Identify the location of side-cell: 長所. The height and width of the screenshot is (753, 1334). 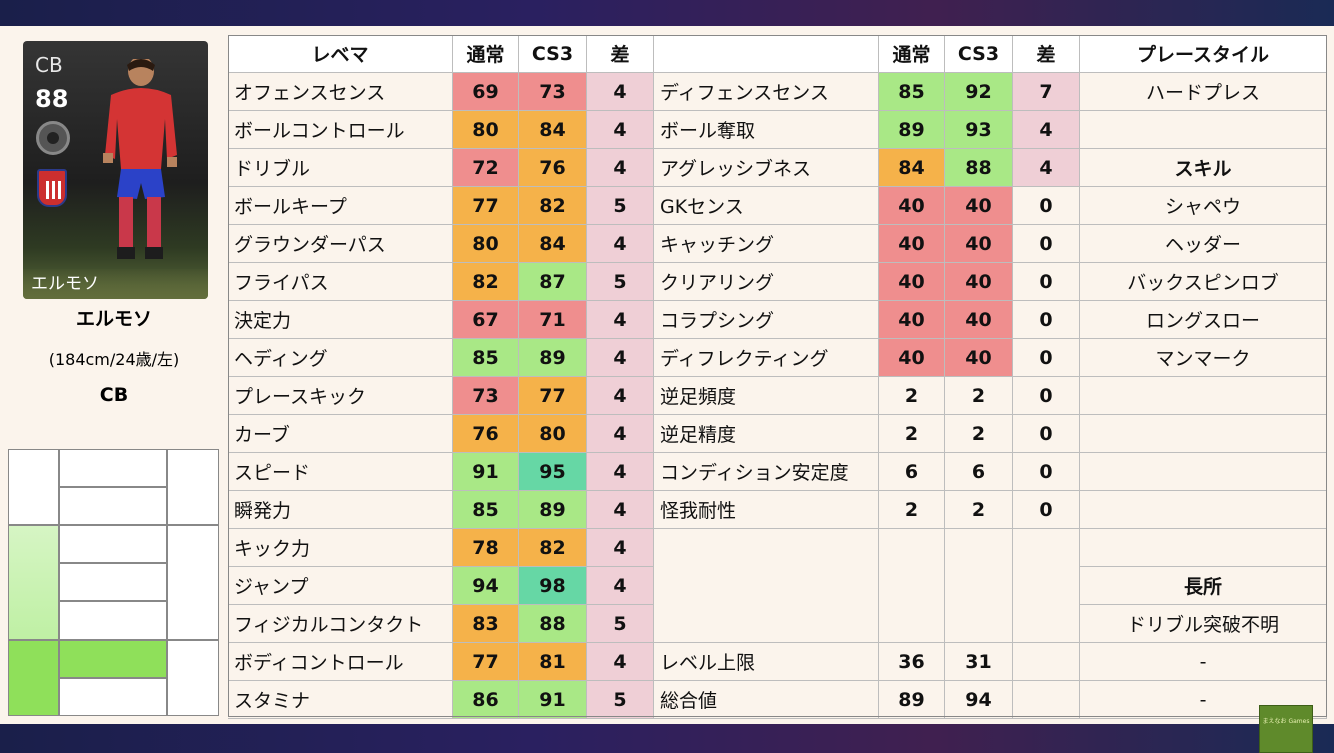
(1203, 586).